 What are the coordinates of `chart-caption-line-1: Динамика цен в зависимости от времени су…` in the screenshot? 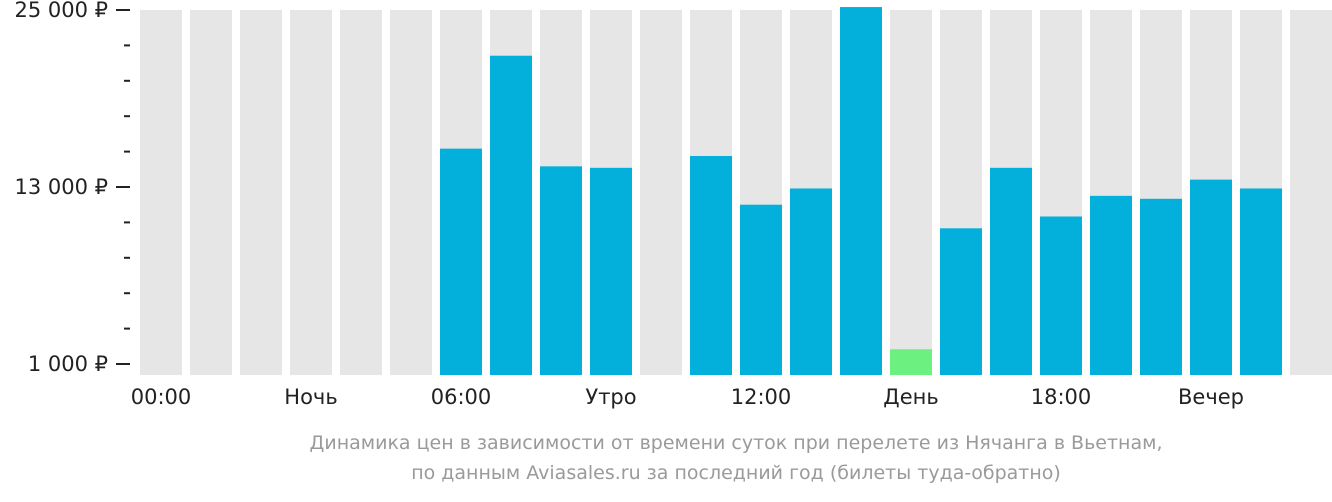 It's located at (736, 443).